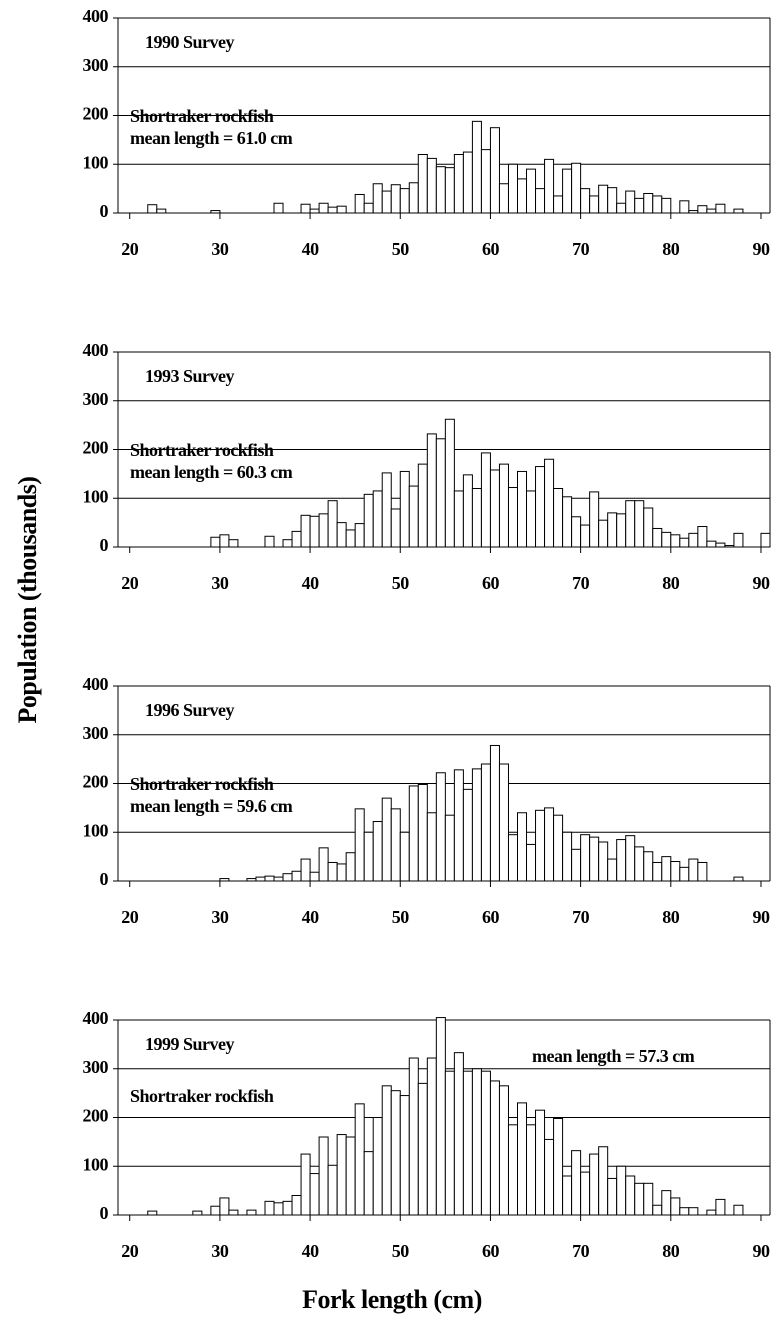 The image size is (783, 1339). Describe the element at coordinates (211, 472) in the screenshot. I see `annotation: mean length = 60.3 cm` at that location.